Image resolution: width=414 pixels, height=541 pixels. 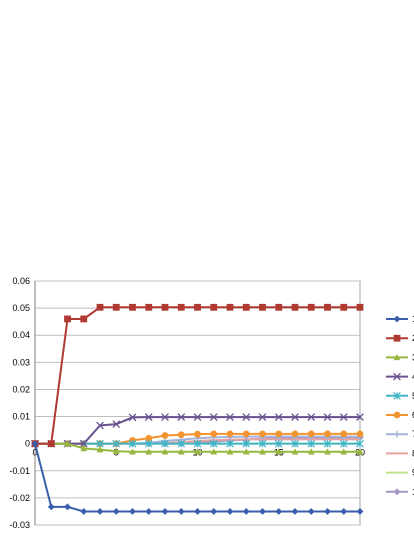 What do you see at coordinates (400, 338) in the screenshot?
I see `legend-item: 2` at bounding box center [400, 338].